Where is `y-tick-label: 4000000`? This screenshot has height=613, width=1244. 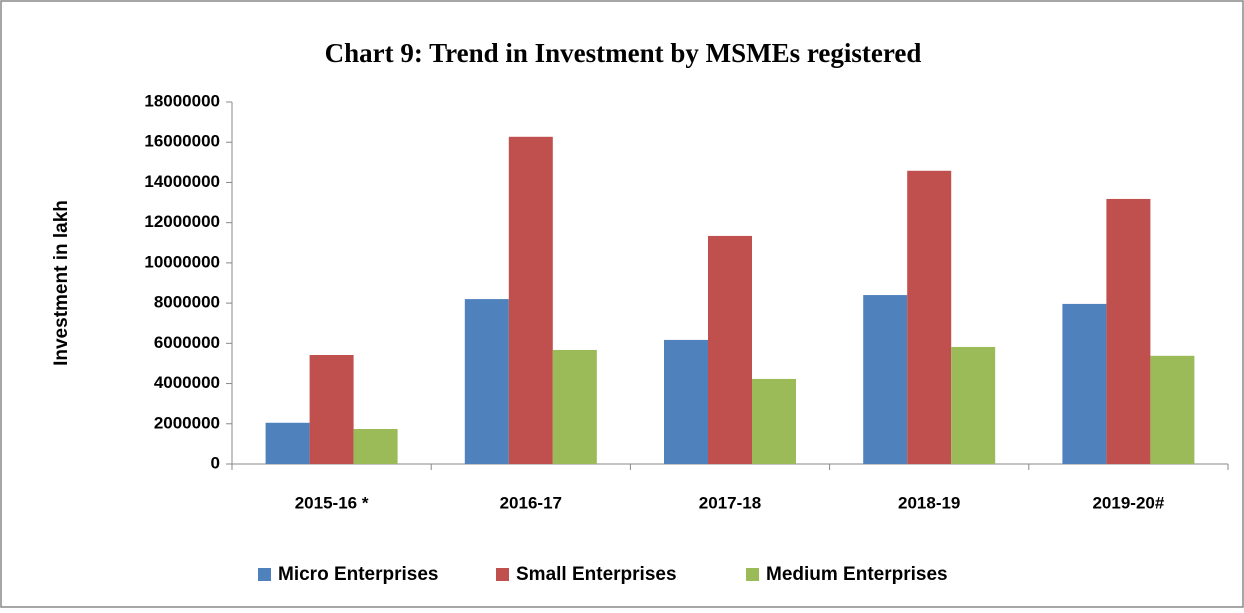
y-tick-label: 4000000 is located at coordinates (187, 382).